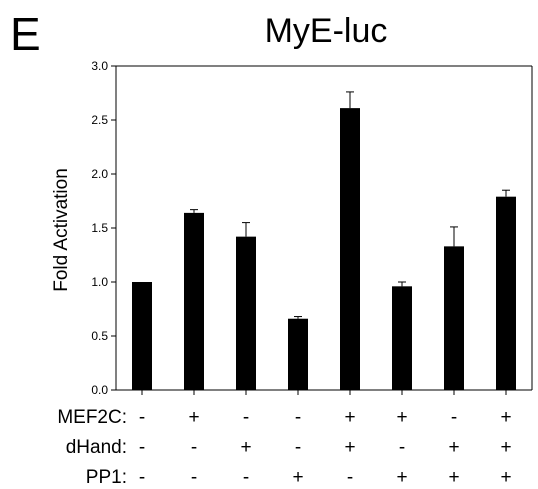  What do you see at coordinates (99, 390) in the screenshot?
I see `y-tick-label: 0.0` at bounding box center [99, 390].